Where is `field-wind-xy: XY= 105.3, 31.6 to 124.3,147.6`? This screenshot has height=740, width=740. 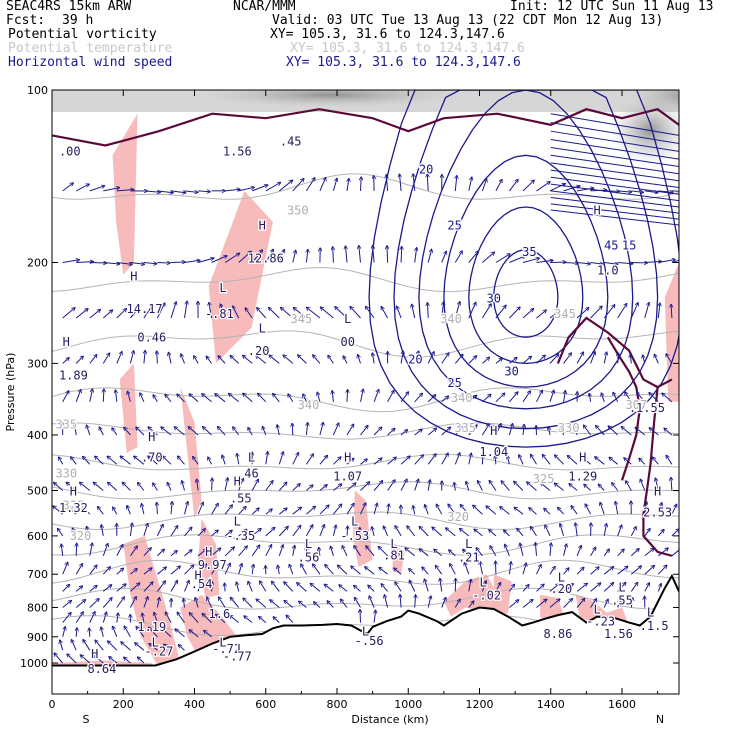
field-wind-xy: XY= 105.3, 31.6 to 124.3,147.6 is located at coordinates (403, 62).